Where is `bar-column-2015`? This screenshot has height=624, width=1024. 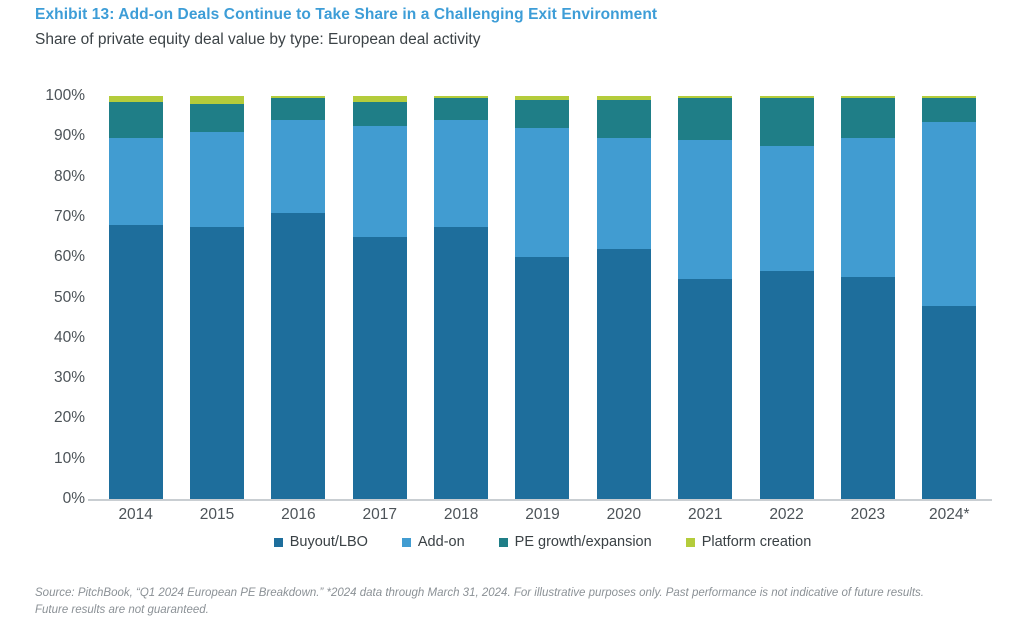
bar-column-2015 is located at coordinates (216, 297).